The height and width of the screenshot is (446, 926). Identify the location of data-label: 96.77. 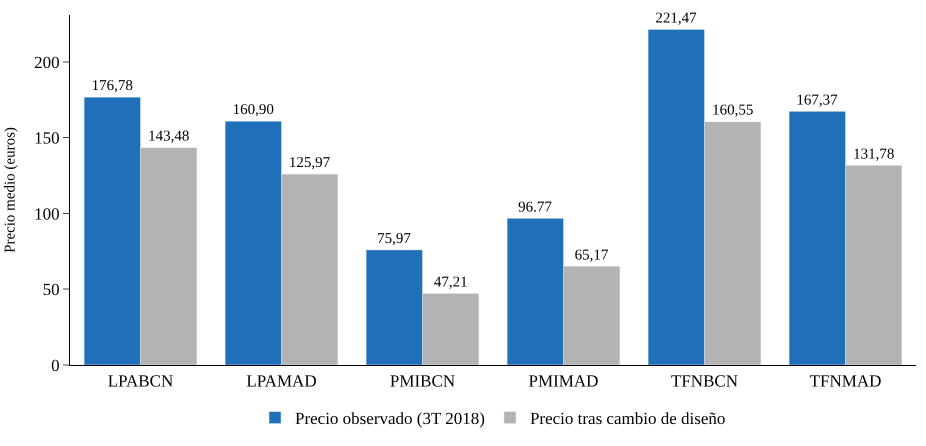
(535, 207).